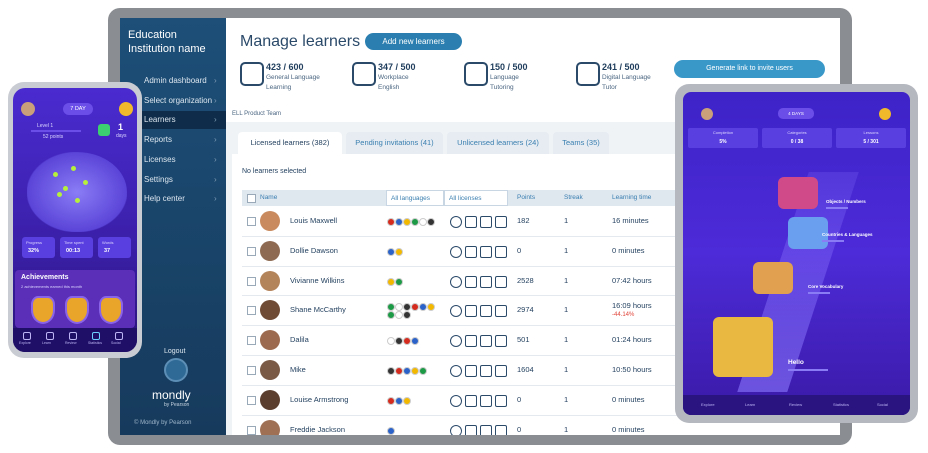 The height and width of the screenshot is (453, 928). What do you see at coordinates (279, 87) in the screenshot?
I see `stat-label: Learning` at bounding box center [279, 87].